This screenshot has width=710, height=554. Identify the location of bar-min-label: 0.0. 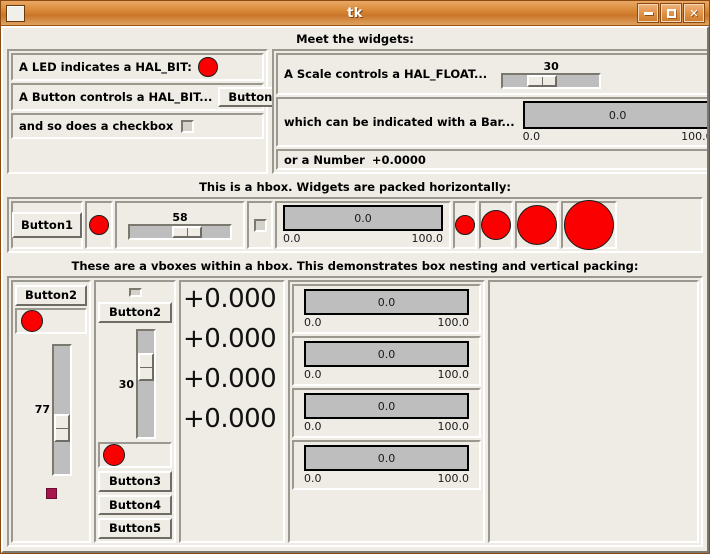
(531, 137).